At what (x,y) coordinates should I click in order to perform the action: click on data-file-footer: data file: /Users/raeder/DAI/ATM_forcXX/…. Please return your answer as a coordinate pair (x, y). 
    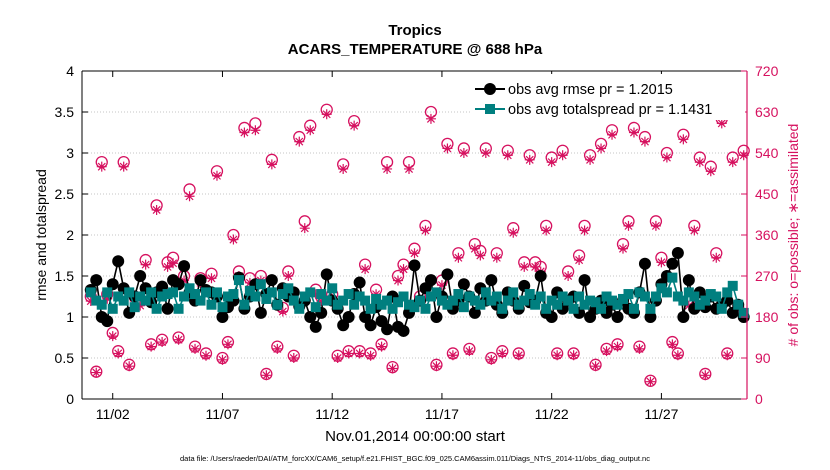
    Looking at the image, I should click on (415, 458).